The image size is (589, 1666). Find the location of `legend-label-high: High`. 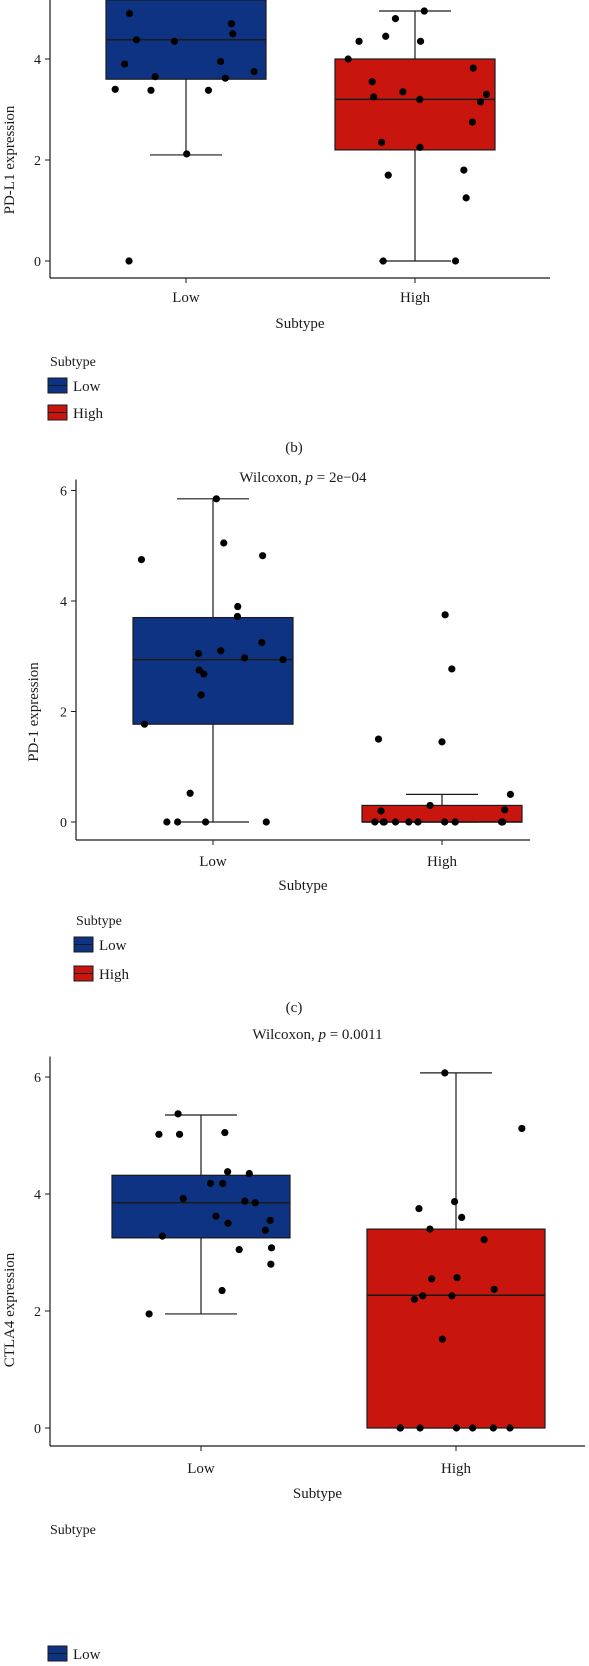

legend-label-high: High is located at coordinates (114, 975).